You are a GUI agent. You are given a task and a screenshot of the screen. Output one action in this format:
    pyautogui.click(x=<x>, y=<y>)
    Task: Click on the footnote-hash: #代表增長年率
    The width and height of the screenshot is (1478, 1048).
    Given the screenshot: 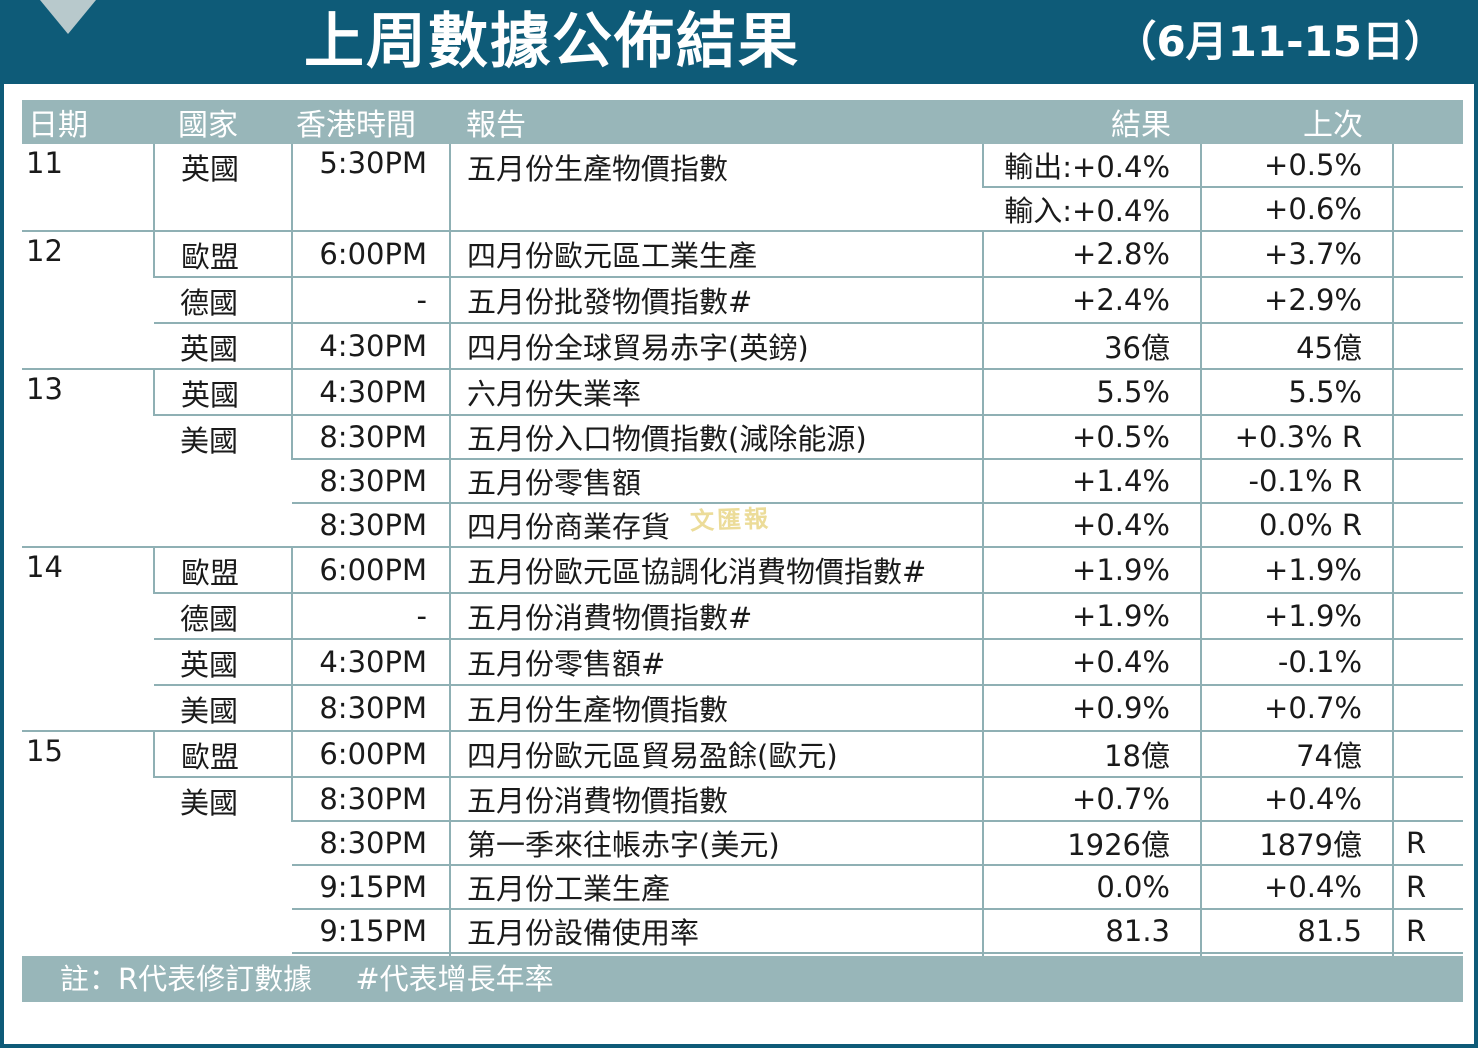 What is the action you would take?
    pyautogui.click(x=454, y=979)
    